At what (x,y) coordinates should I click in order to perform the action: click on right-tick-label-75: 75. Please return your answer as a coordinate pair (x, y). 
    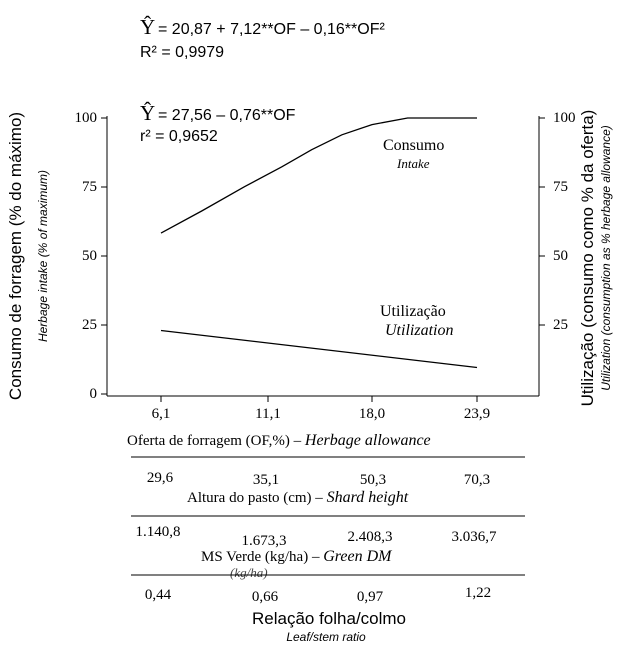
    Looking at the image, I should click on (560, 187).